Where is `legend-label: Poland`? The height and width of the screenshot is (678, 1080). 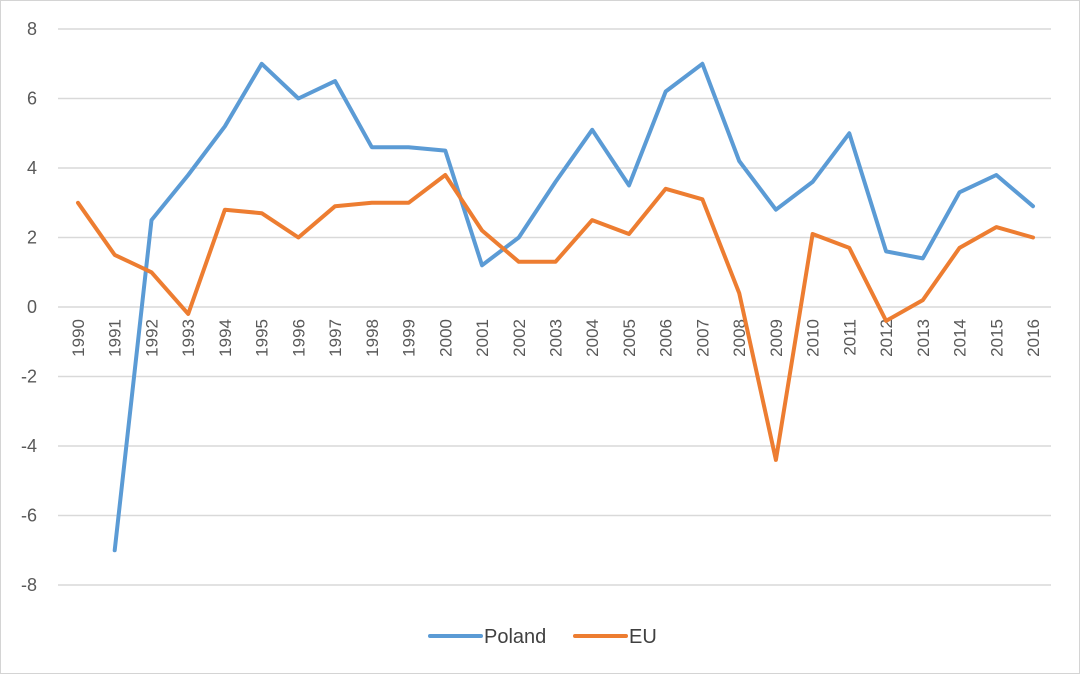
legend-label: Poland is located at coordinates (515, 637).